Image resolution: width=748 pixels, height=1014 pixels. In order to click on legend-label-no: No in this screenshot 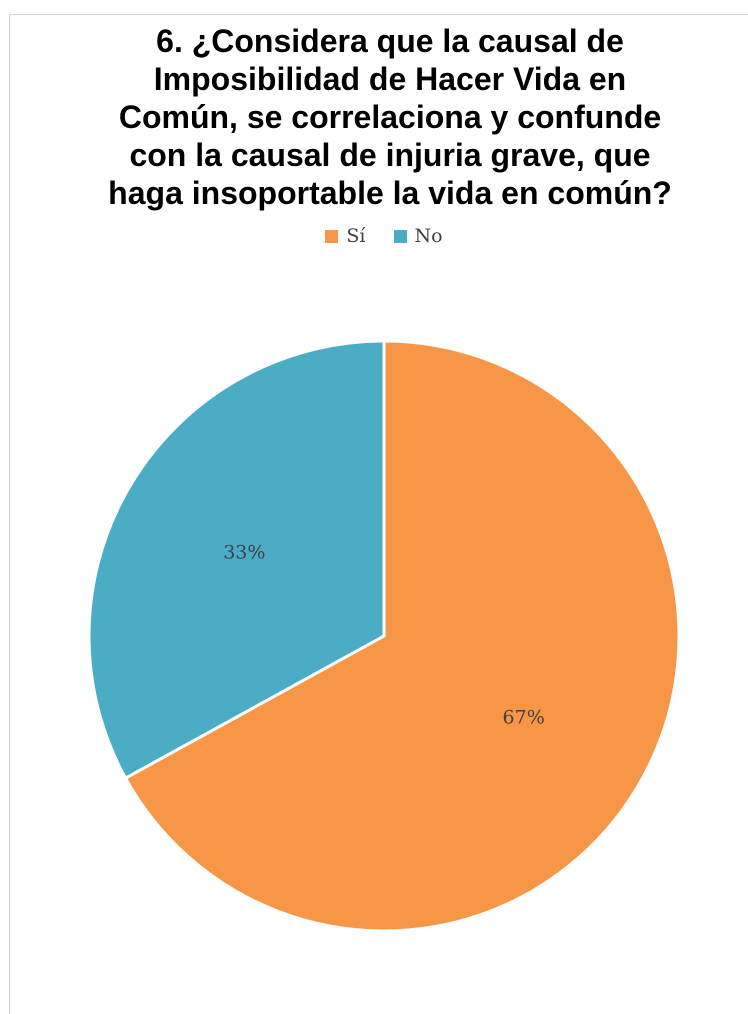, I will do `click(428, 236)`.